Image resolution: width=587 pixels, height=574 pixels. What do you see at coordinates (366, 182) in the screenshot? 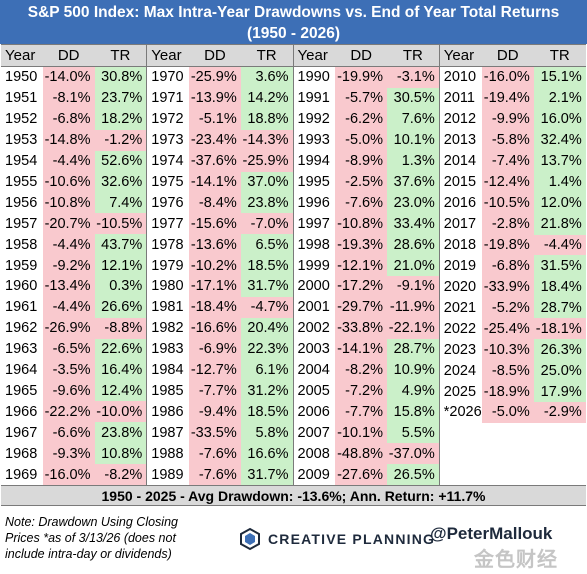
I see `table-row: 1995 -2.5% 37.6%` at bounding box center [366, 182].